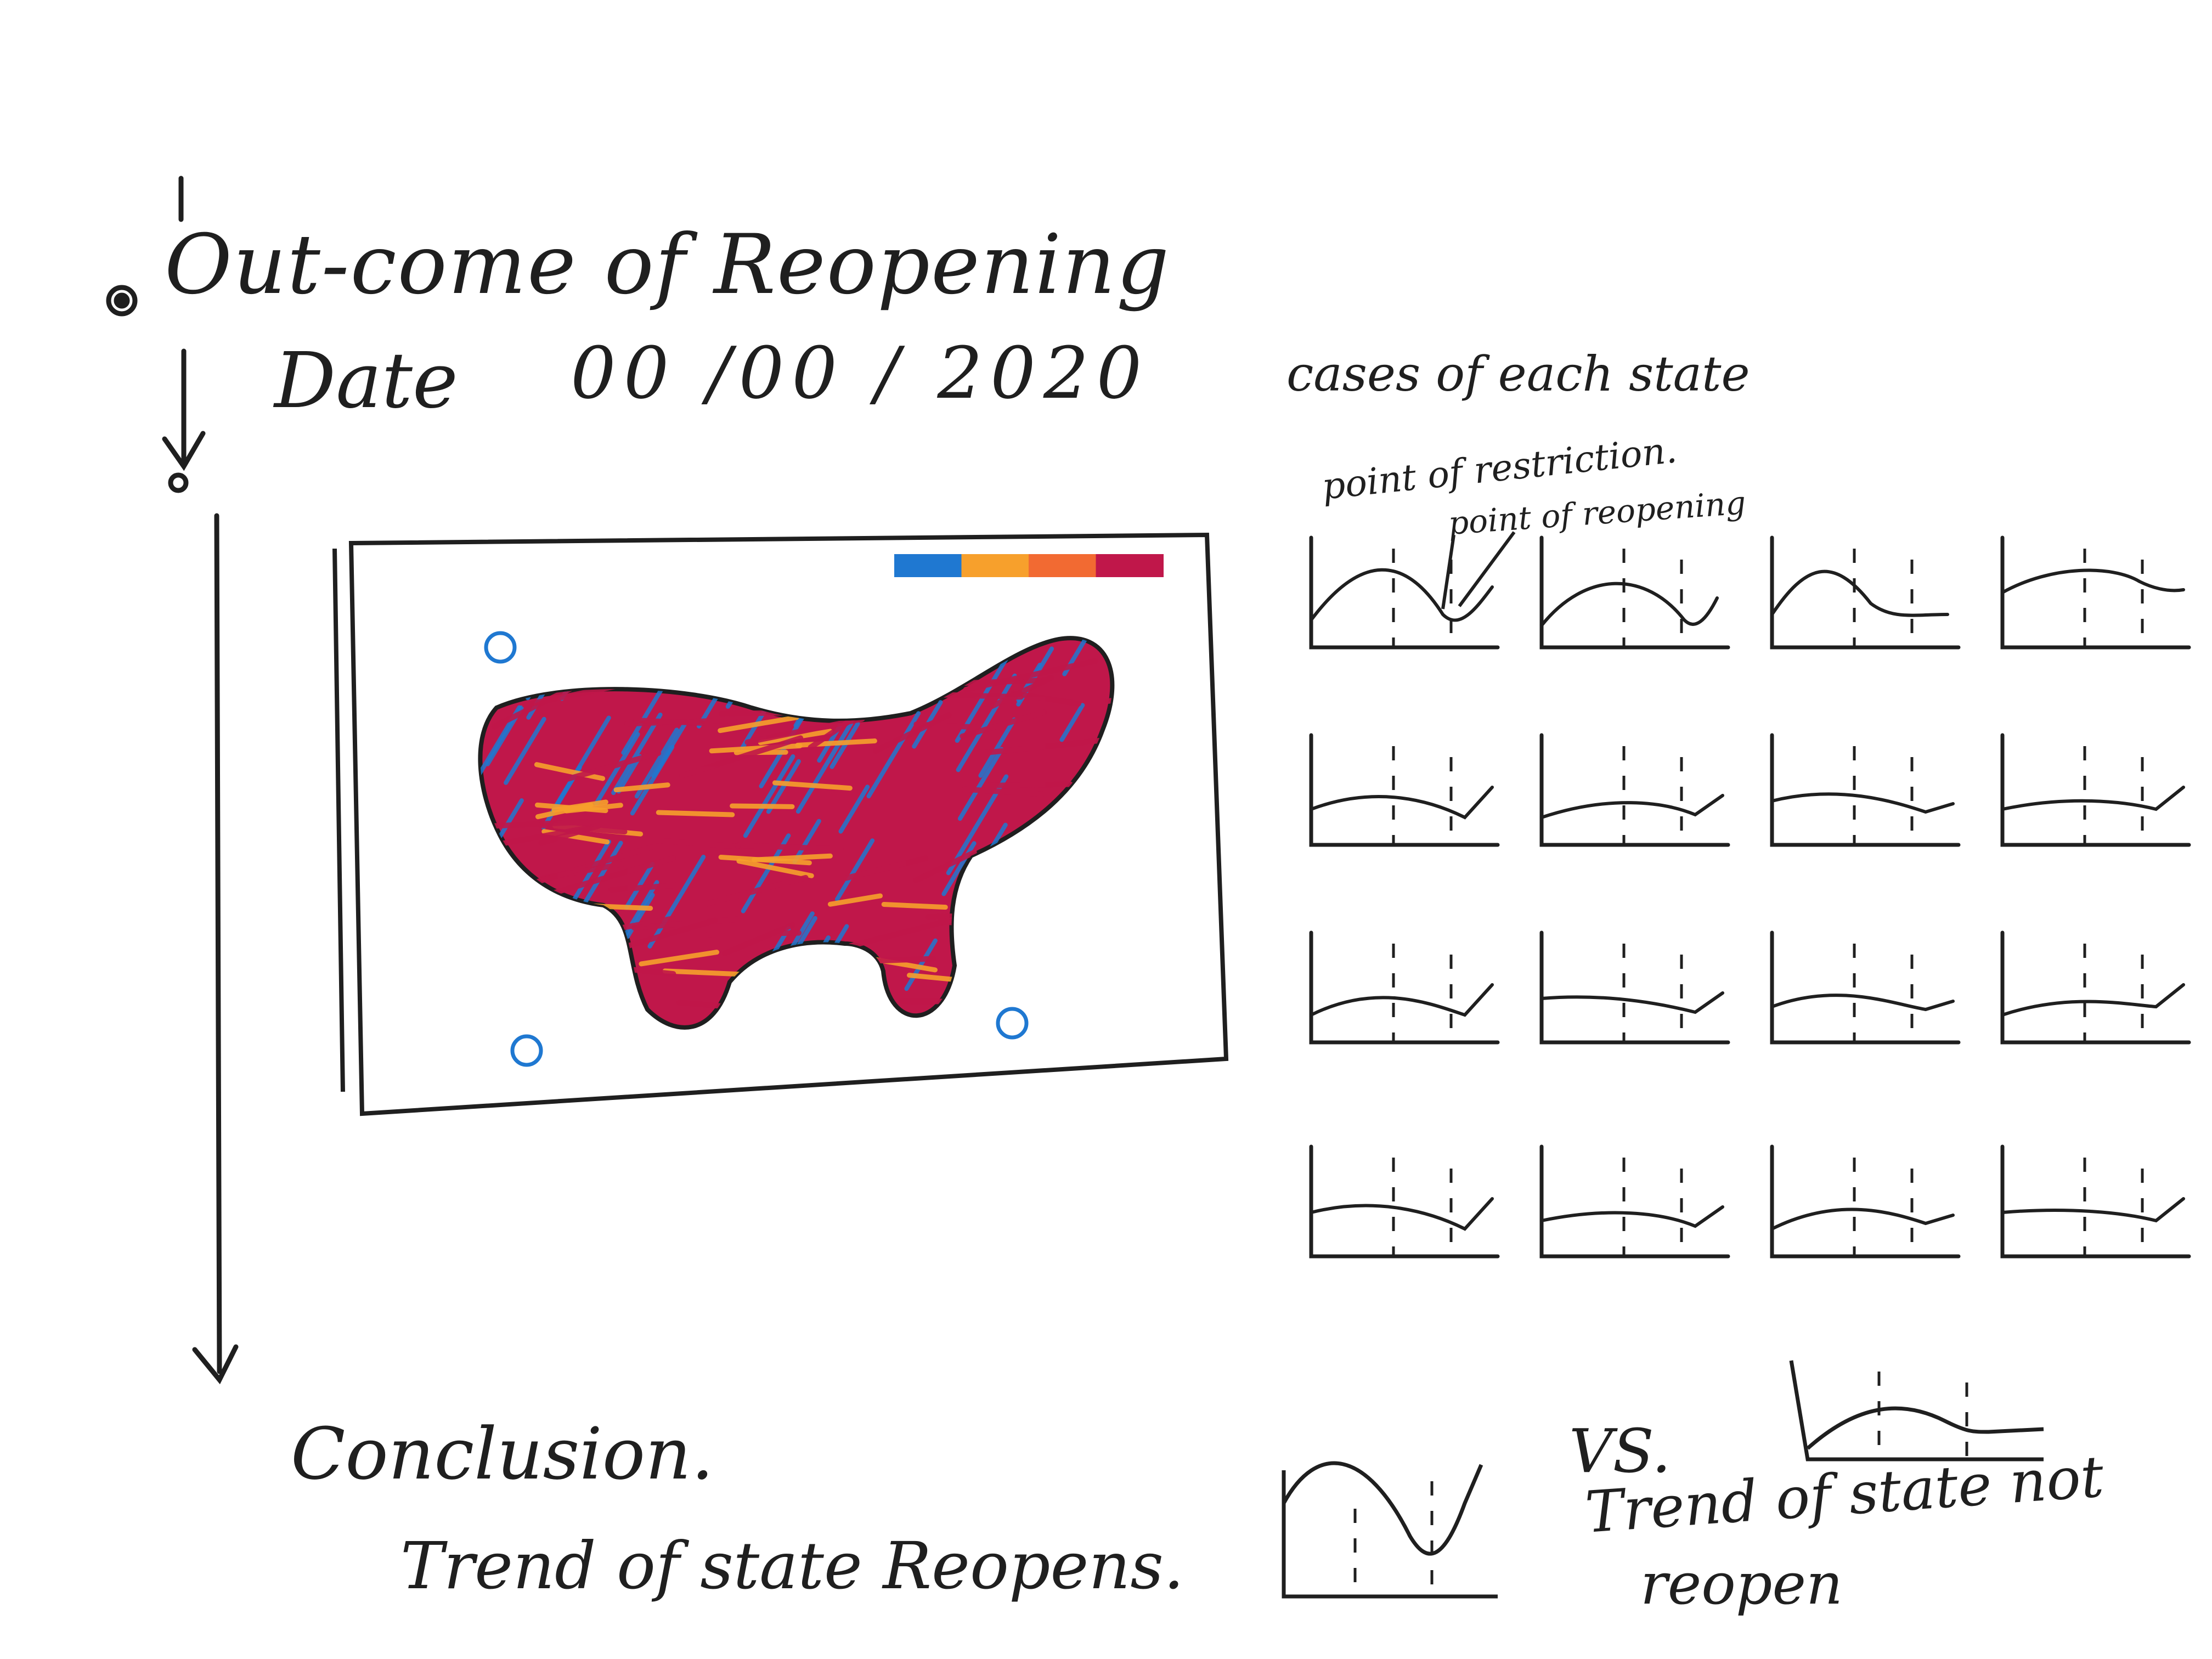  What do you see at coordinates (179, 483) in the screenshot?
I see `timeline-node` at bounding box center [179, 483].